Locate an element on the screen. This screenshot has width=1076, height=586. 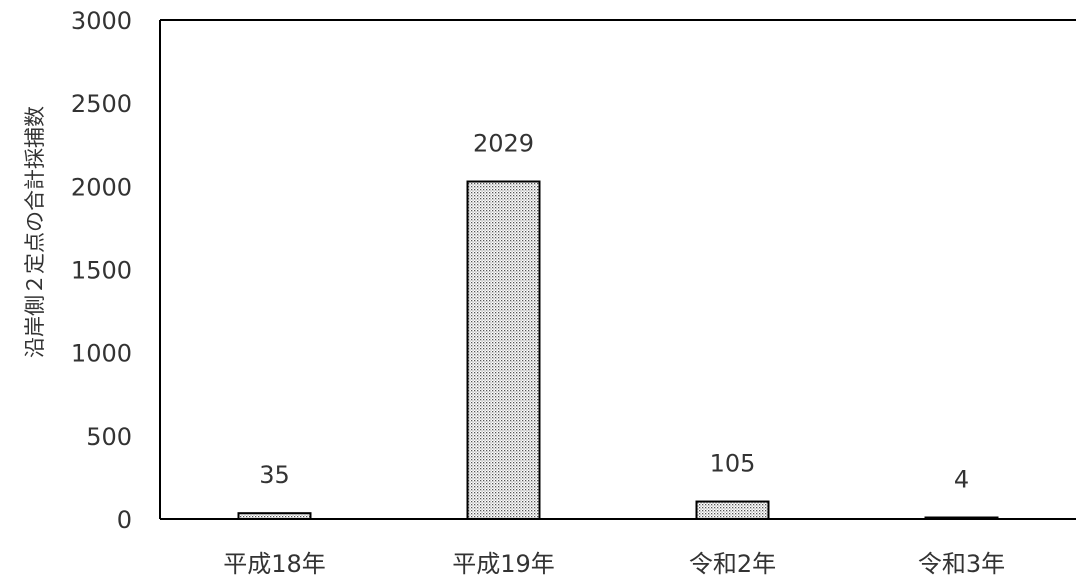
category-label: 令和3年 is located at coordinates (961, 564).